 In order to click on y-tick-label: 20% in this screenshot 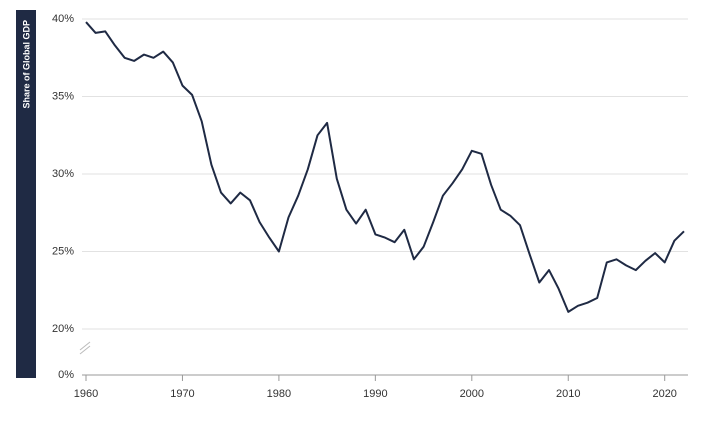, I will do `click(63, 329)`.